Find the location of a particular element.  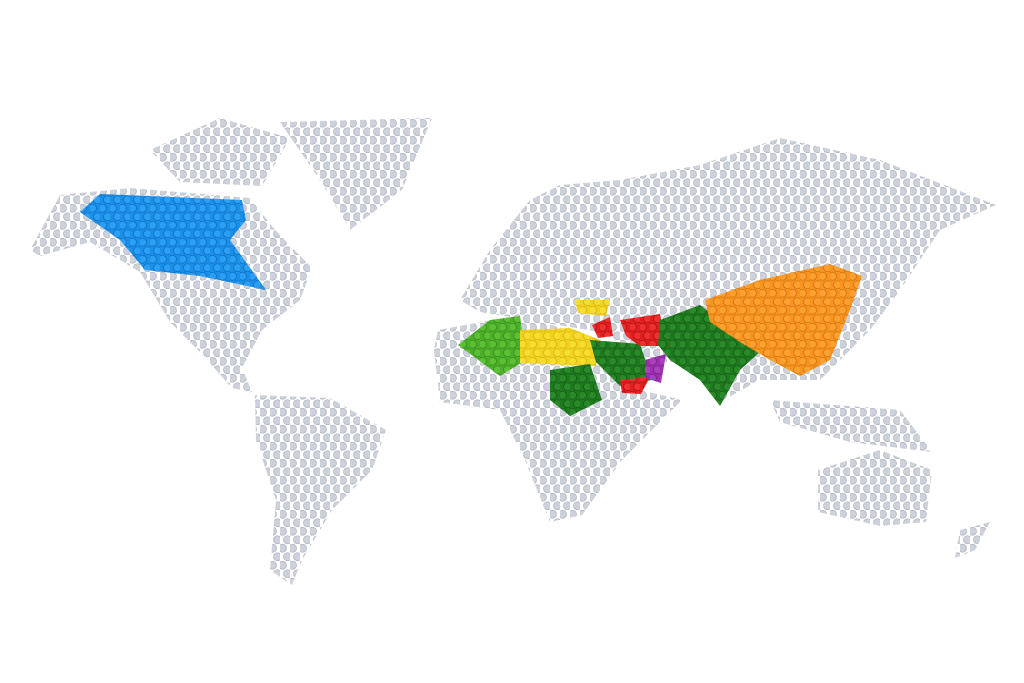

mediterranean-region is located at coordinates (592, 308).